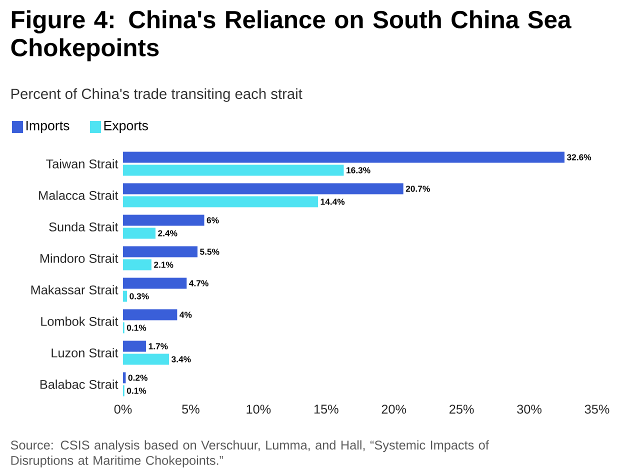 The width and height of the screenshot is (625, 475). I want to click on y-tick-label: Taiwan Strait, so click(82, 163).